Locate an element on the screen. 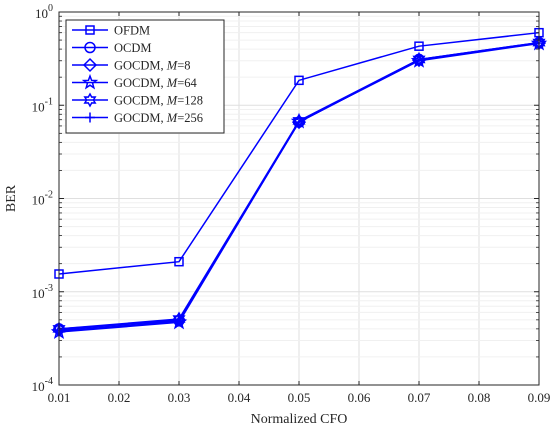 The height and width of the screenshot is (432, 550). legend-item: GOCDM, M=64 is located at coordinates (135, 81).